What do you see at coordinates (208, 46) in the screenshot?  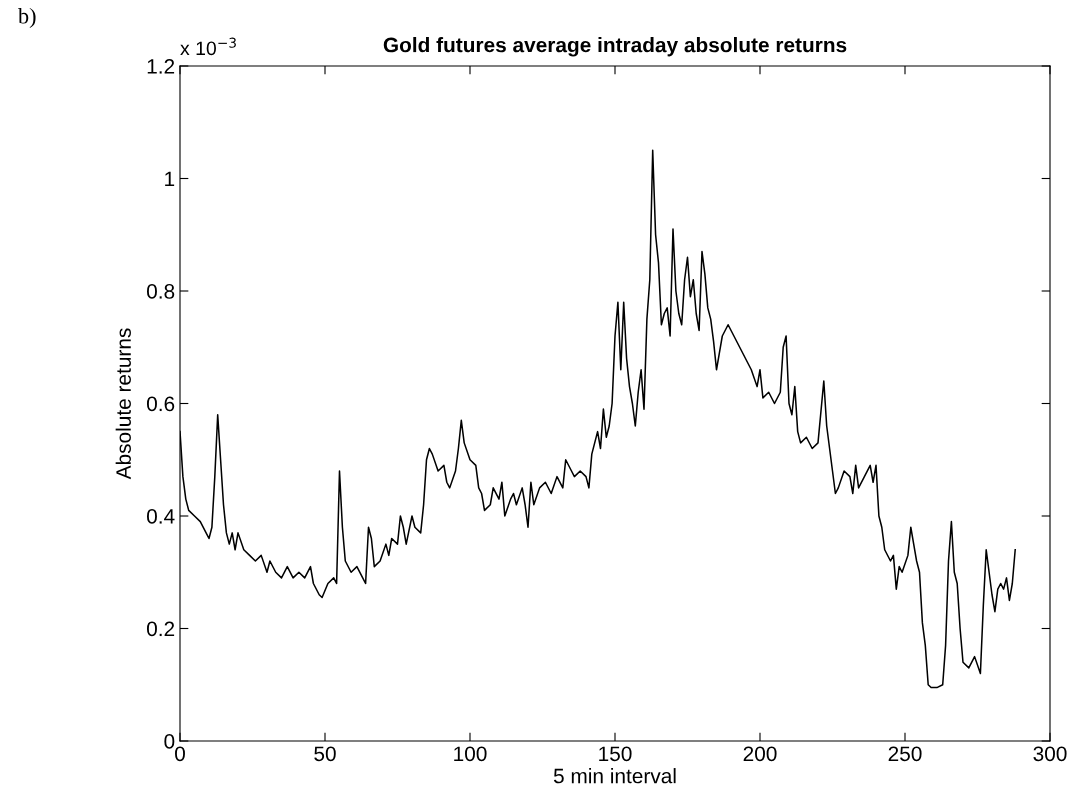 I see `text: x 10$^{−3}$` at bounding box center [208, 46].